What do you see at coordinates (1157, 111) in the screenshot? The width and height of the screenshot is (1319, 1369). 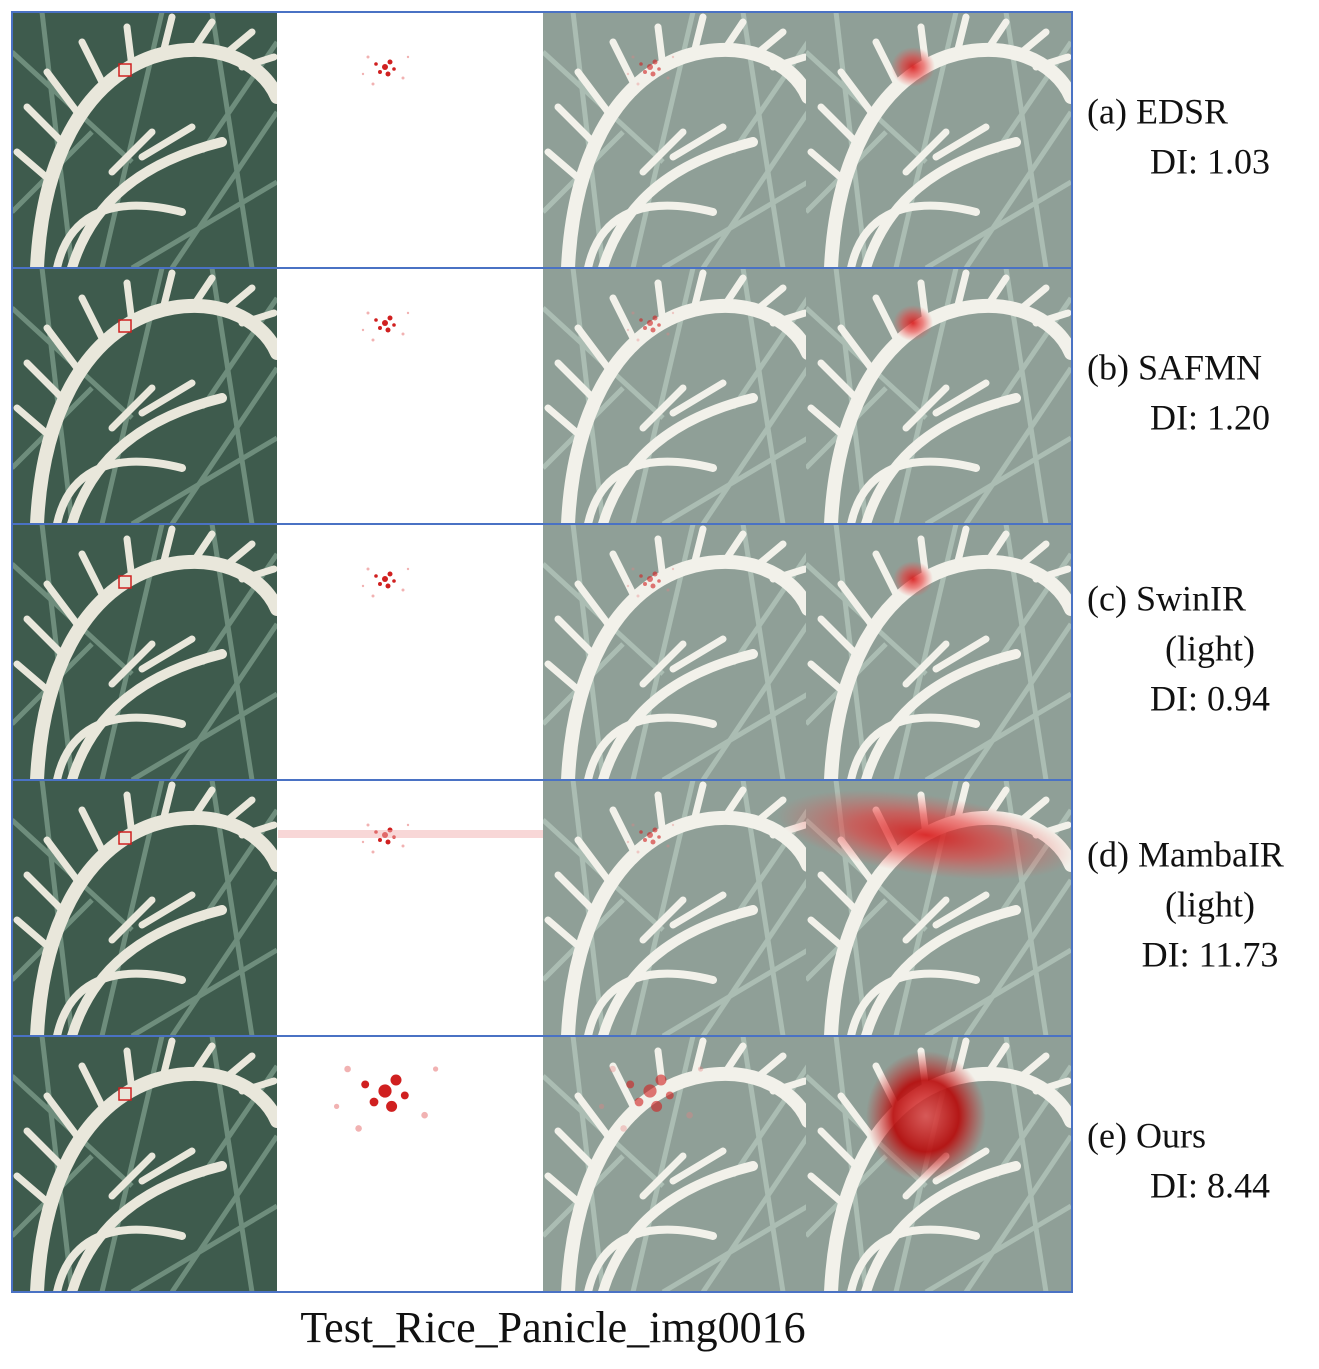 I see `method-label: (a) EDSR` at bounding box center [1157, 111].